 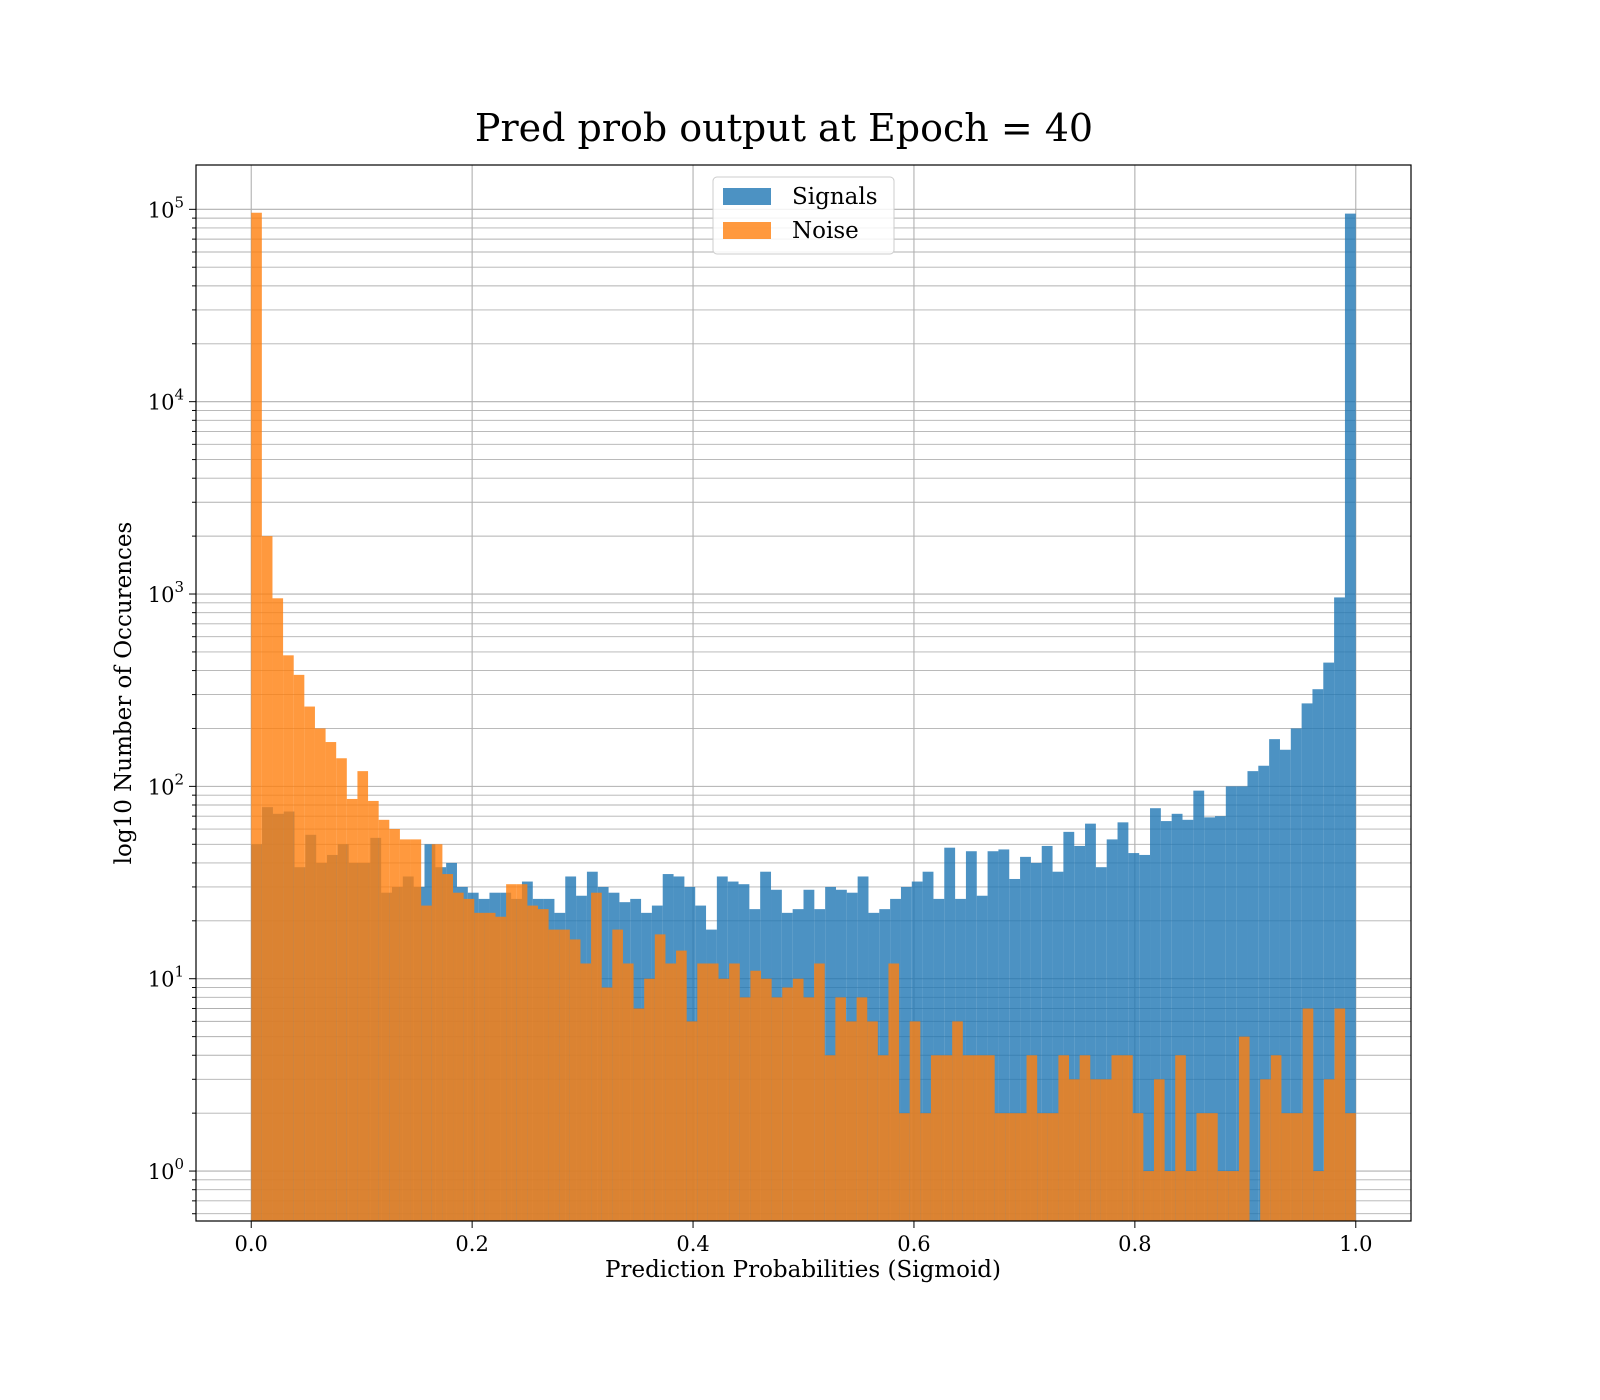 What do you see at coordinates (747, 196) in the screenshot?
I see `legend-swatch-signals` at bounding box center [747, 196].